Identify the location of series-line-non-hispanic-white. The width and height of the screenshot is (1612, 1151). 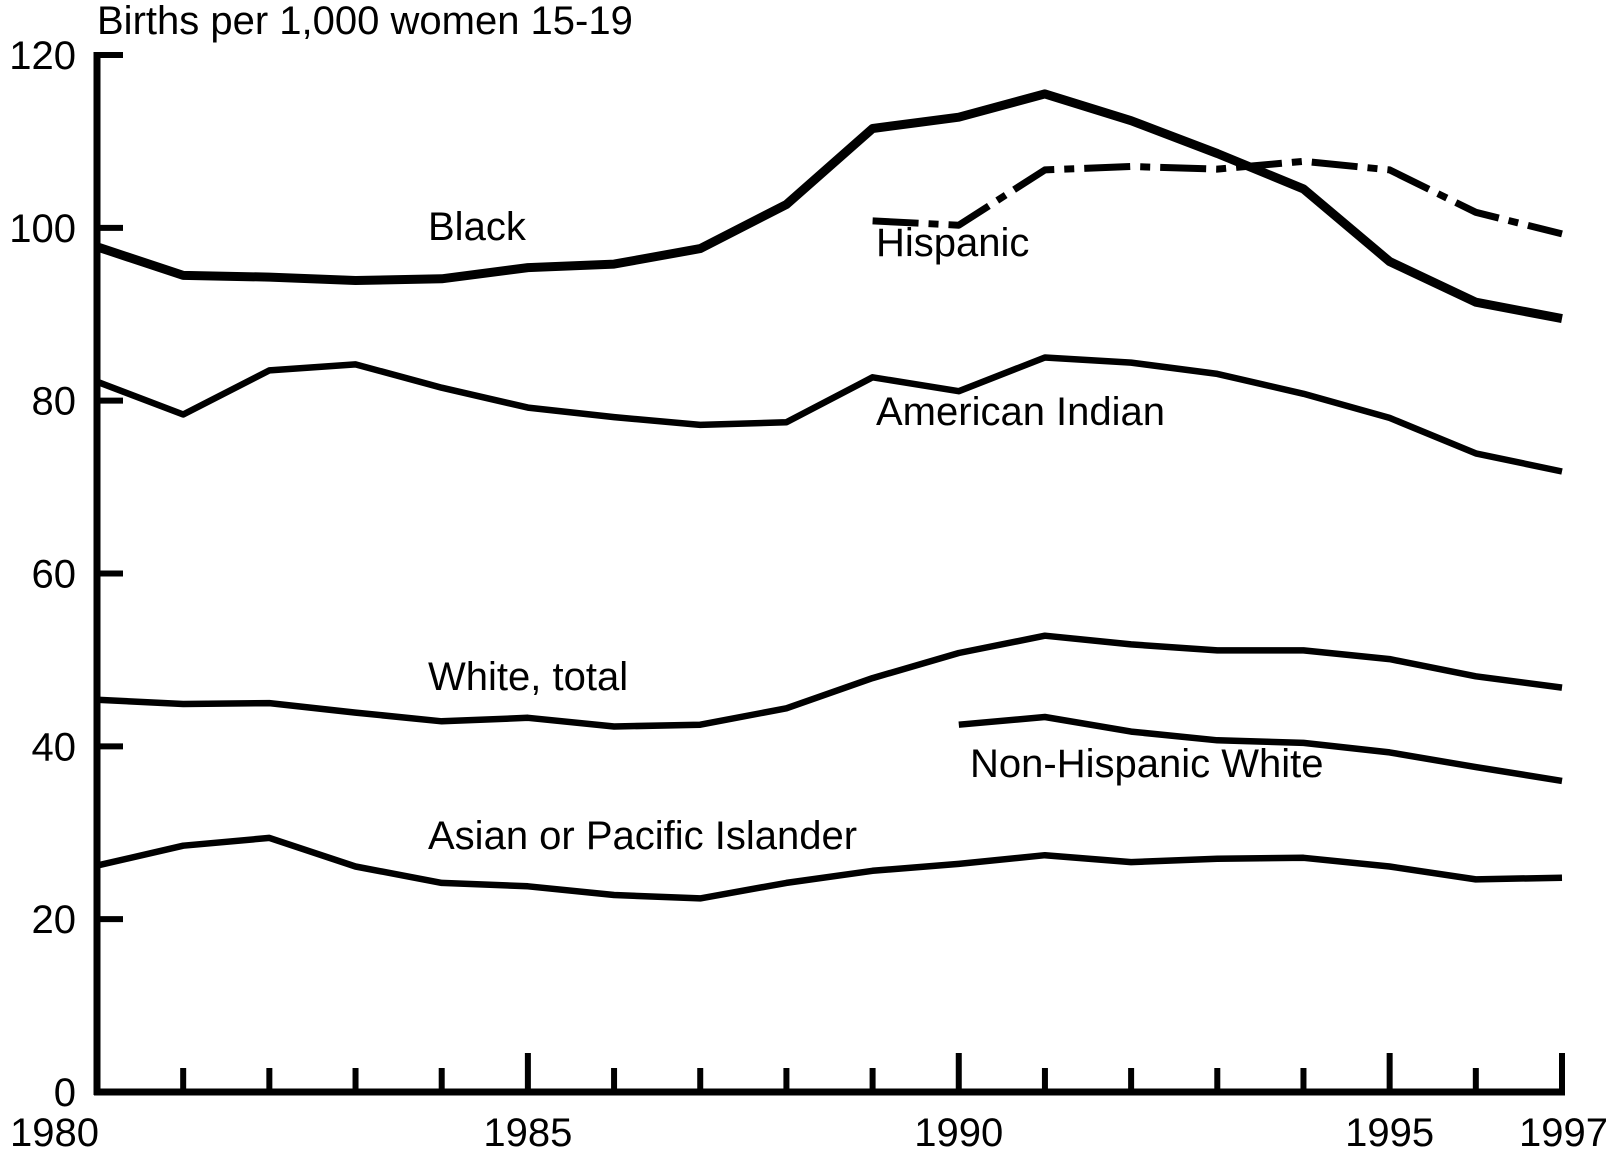
(1260, 749).